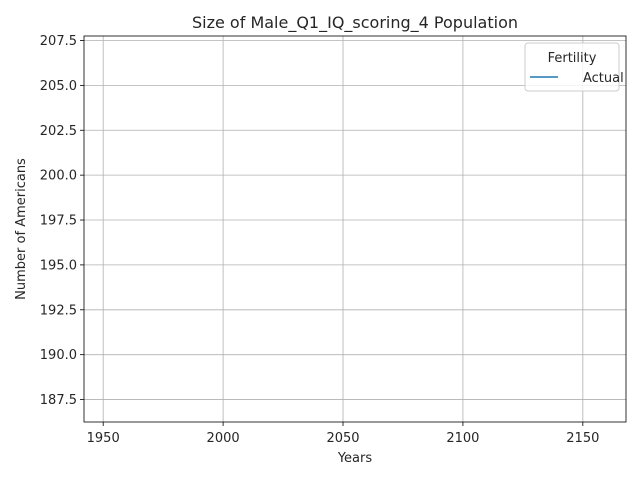 This screenshot has width=640, height=480. Describe the element at coordinates (58, 176) in the screenshot. I see `y-tick-label: 200.0` at that location.